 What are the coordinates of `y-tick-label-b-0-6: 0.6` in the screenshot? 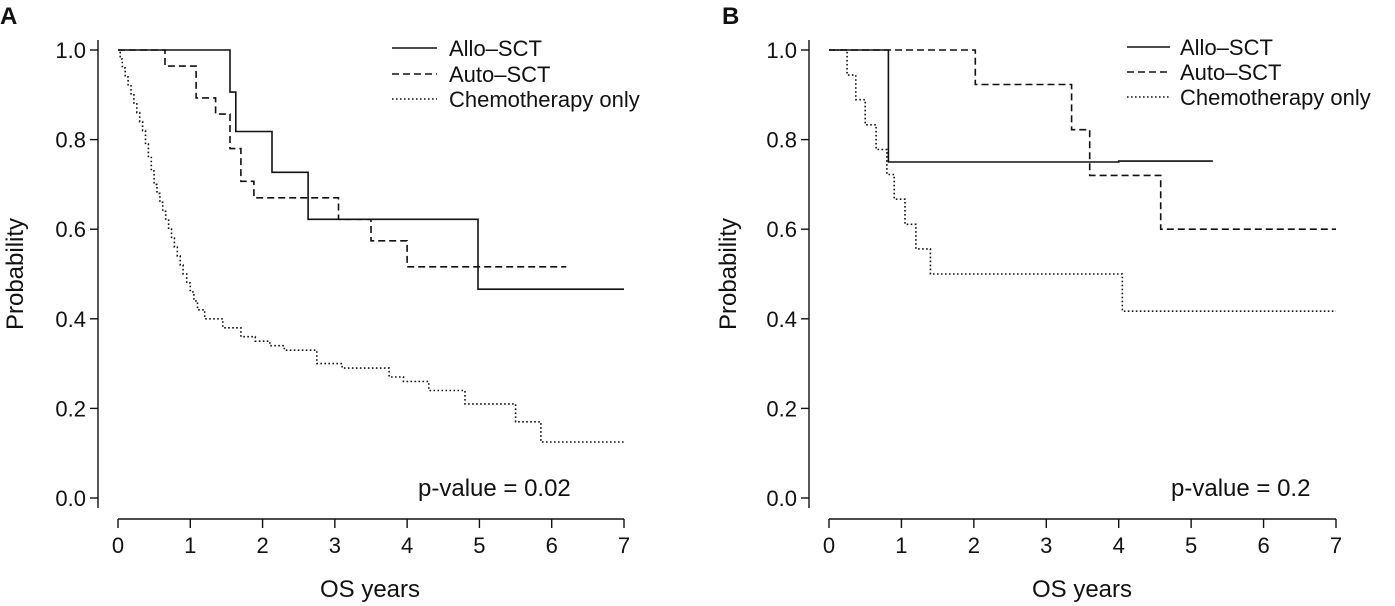 It's located at (781, 229).